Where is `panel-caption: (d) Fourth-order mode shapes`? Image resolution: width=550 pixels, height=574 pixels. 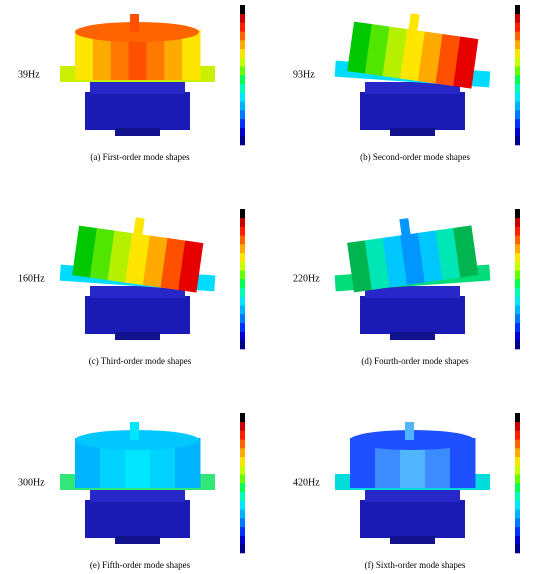
panel-caption: (d) Fourth-order mode shapes is located at coordinates (415, 361).